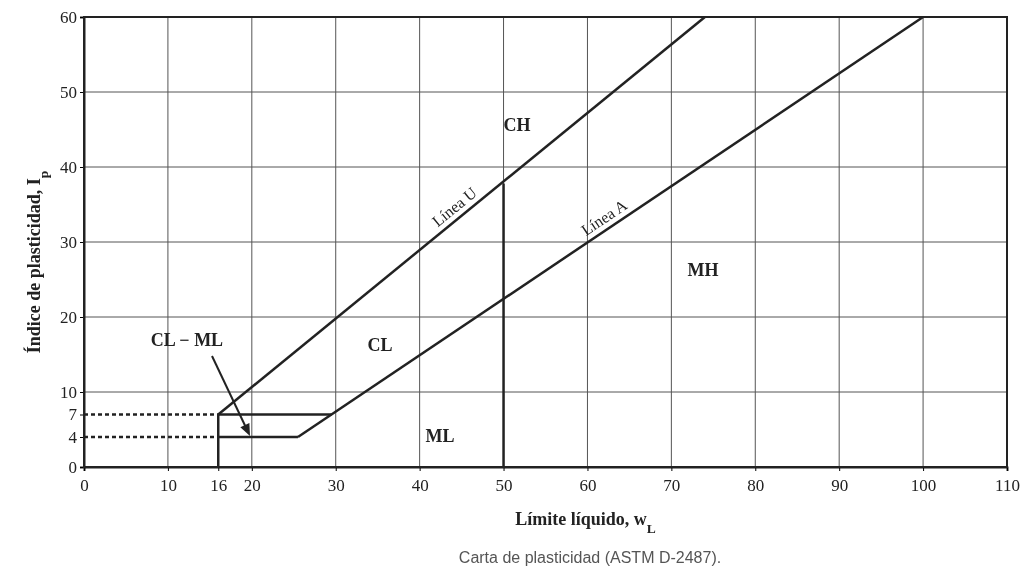 This screenshot has width=1023, height=580. What do you see at coordinates (672, 485) in the screenshot?
I see `x-tick-label: 70` at bounding box center [672, 485].